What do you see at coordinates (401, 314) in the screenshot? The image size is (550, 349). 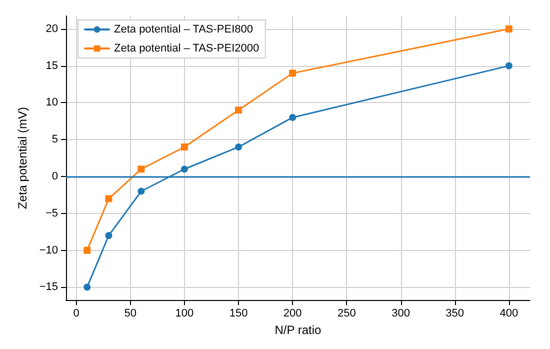 I see `x-tick-label: 300` at bounding box center [401, 314].